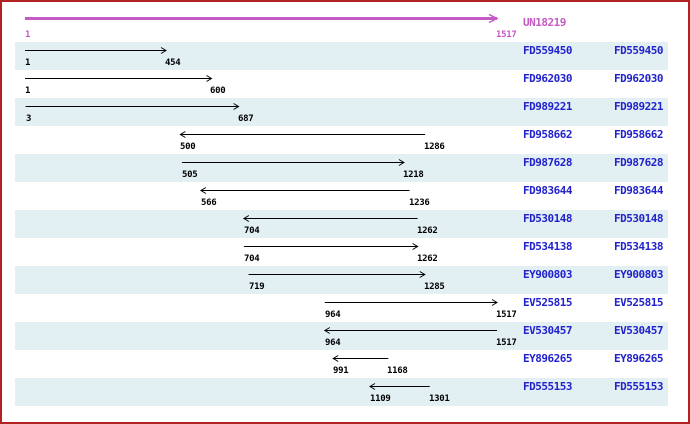 Image resolution: width=690 pixels, height=424 pixels. I want to click on accession-link-secondary: FD534138, so click(638, 246).